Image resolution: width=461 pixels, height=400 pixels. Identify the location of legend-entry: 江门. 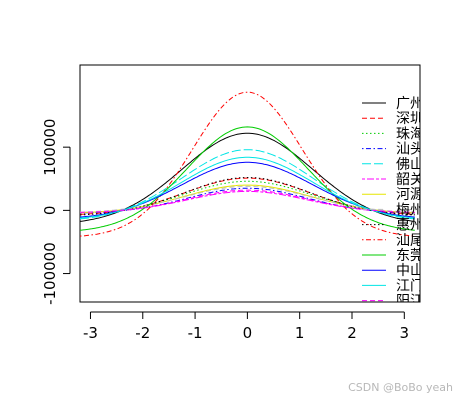
(410, 286).